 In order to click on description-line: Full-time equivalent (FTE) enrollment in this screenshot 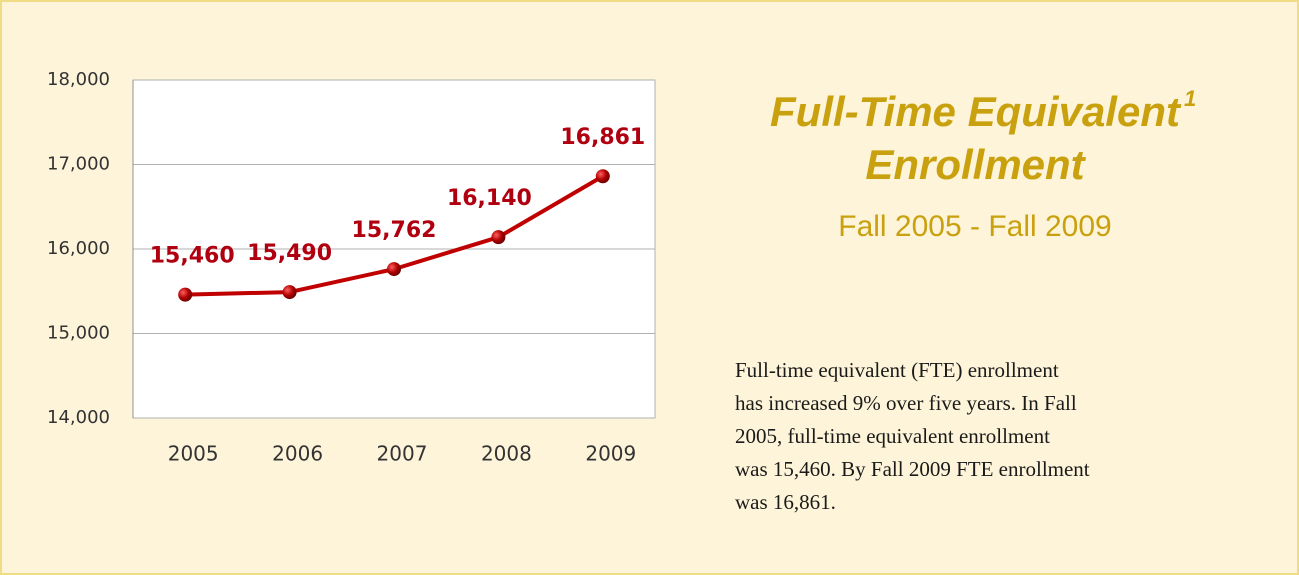, I will do `click(897, 370)`.